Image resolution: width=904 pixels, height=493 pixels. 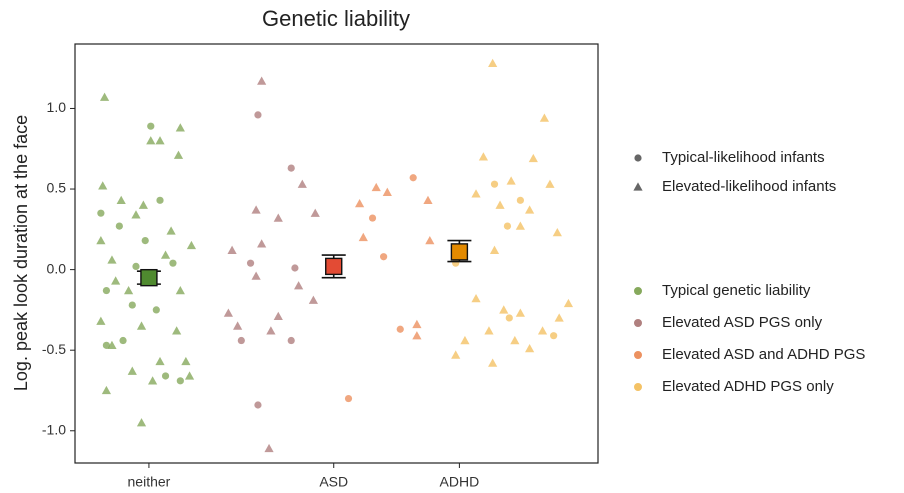 What do you see at coordinates (763, 354) in the screenshot?
I see `legend-label: Elevated ASD and ADHD PGS` at bounding box center [763, 354].